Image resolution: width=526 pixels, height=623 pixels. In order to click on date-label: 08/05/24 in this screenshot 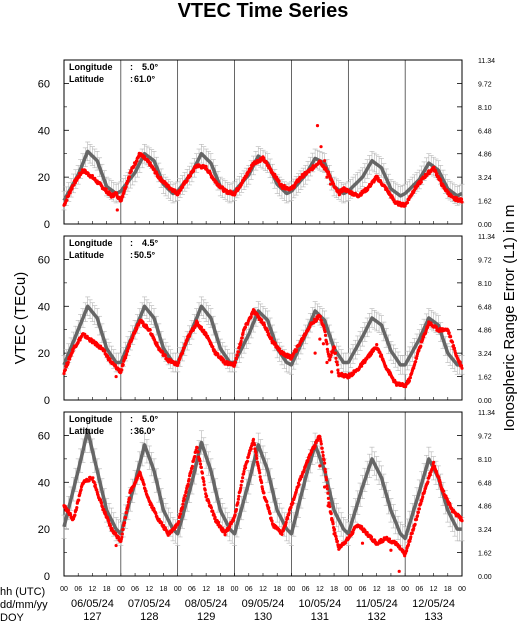, I will do `click(206, 604)`.